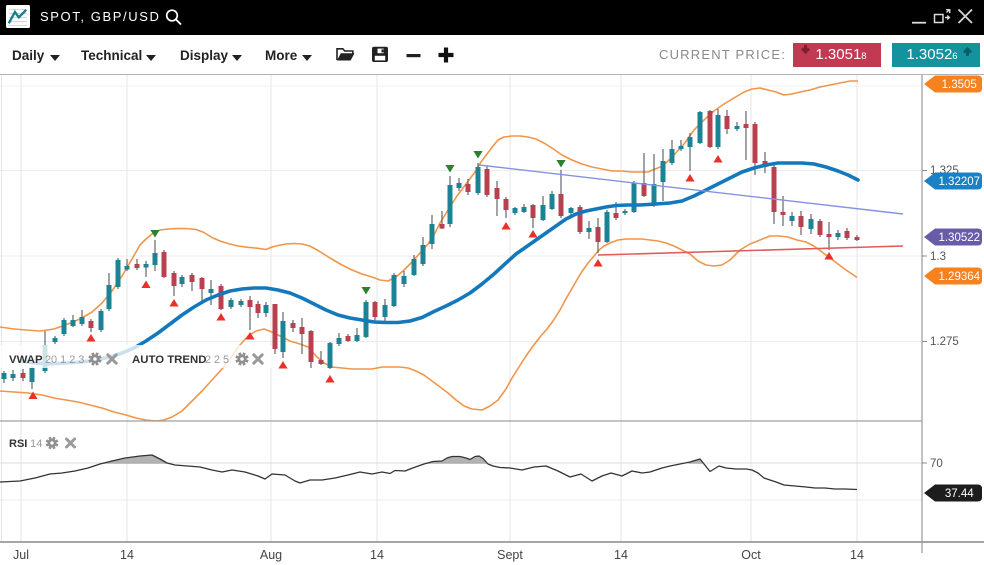 The image size is (984, 565). Describe the element at coordinates (21, 555) in the screenshot. I see `svg-text: Jul` at that location.